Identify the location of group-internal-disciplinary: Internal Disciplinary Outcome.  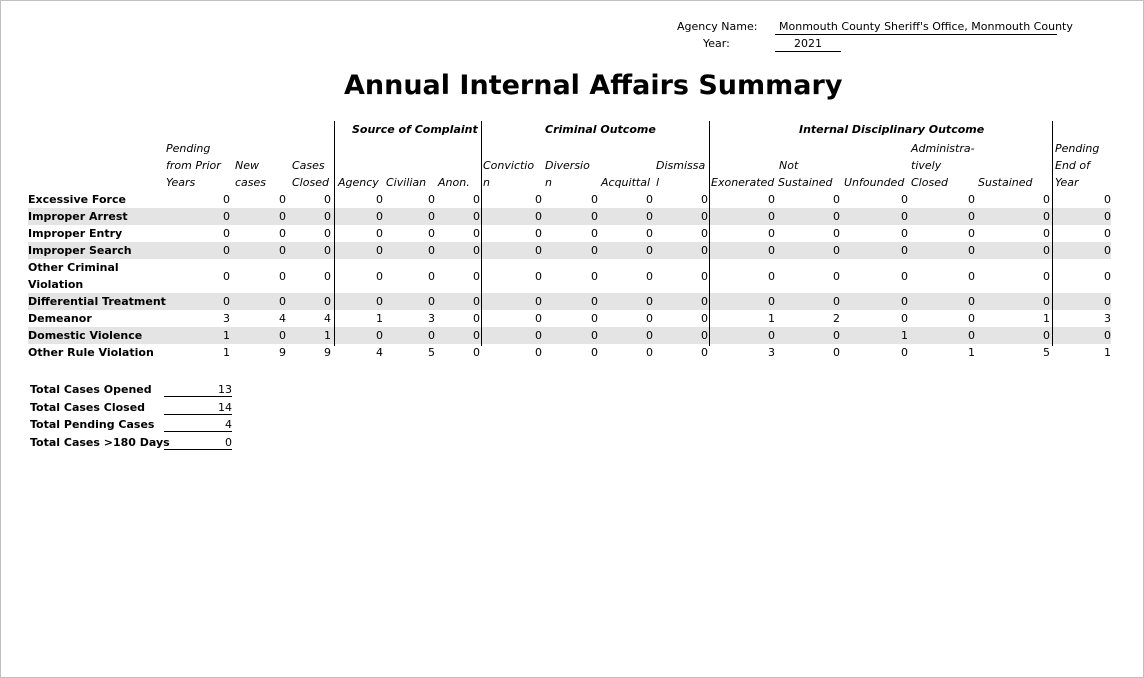
(892, 129).